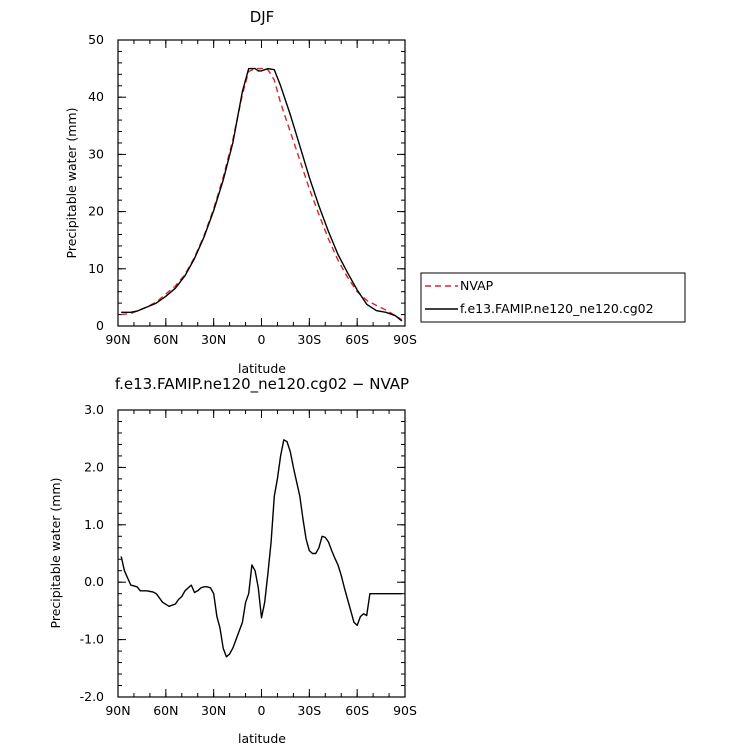 The width and height of the screenshot is (733, 748). What do you see at coordinates (92, 639) in the screenshot?
I see `c2-ytick-label: -1.0` at bounding box center [92, 639].